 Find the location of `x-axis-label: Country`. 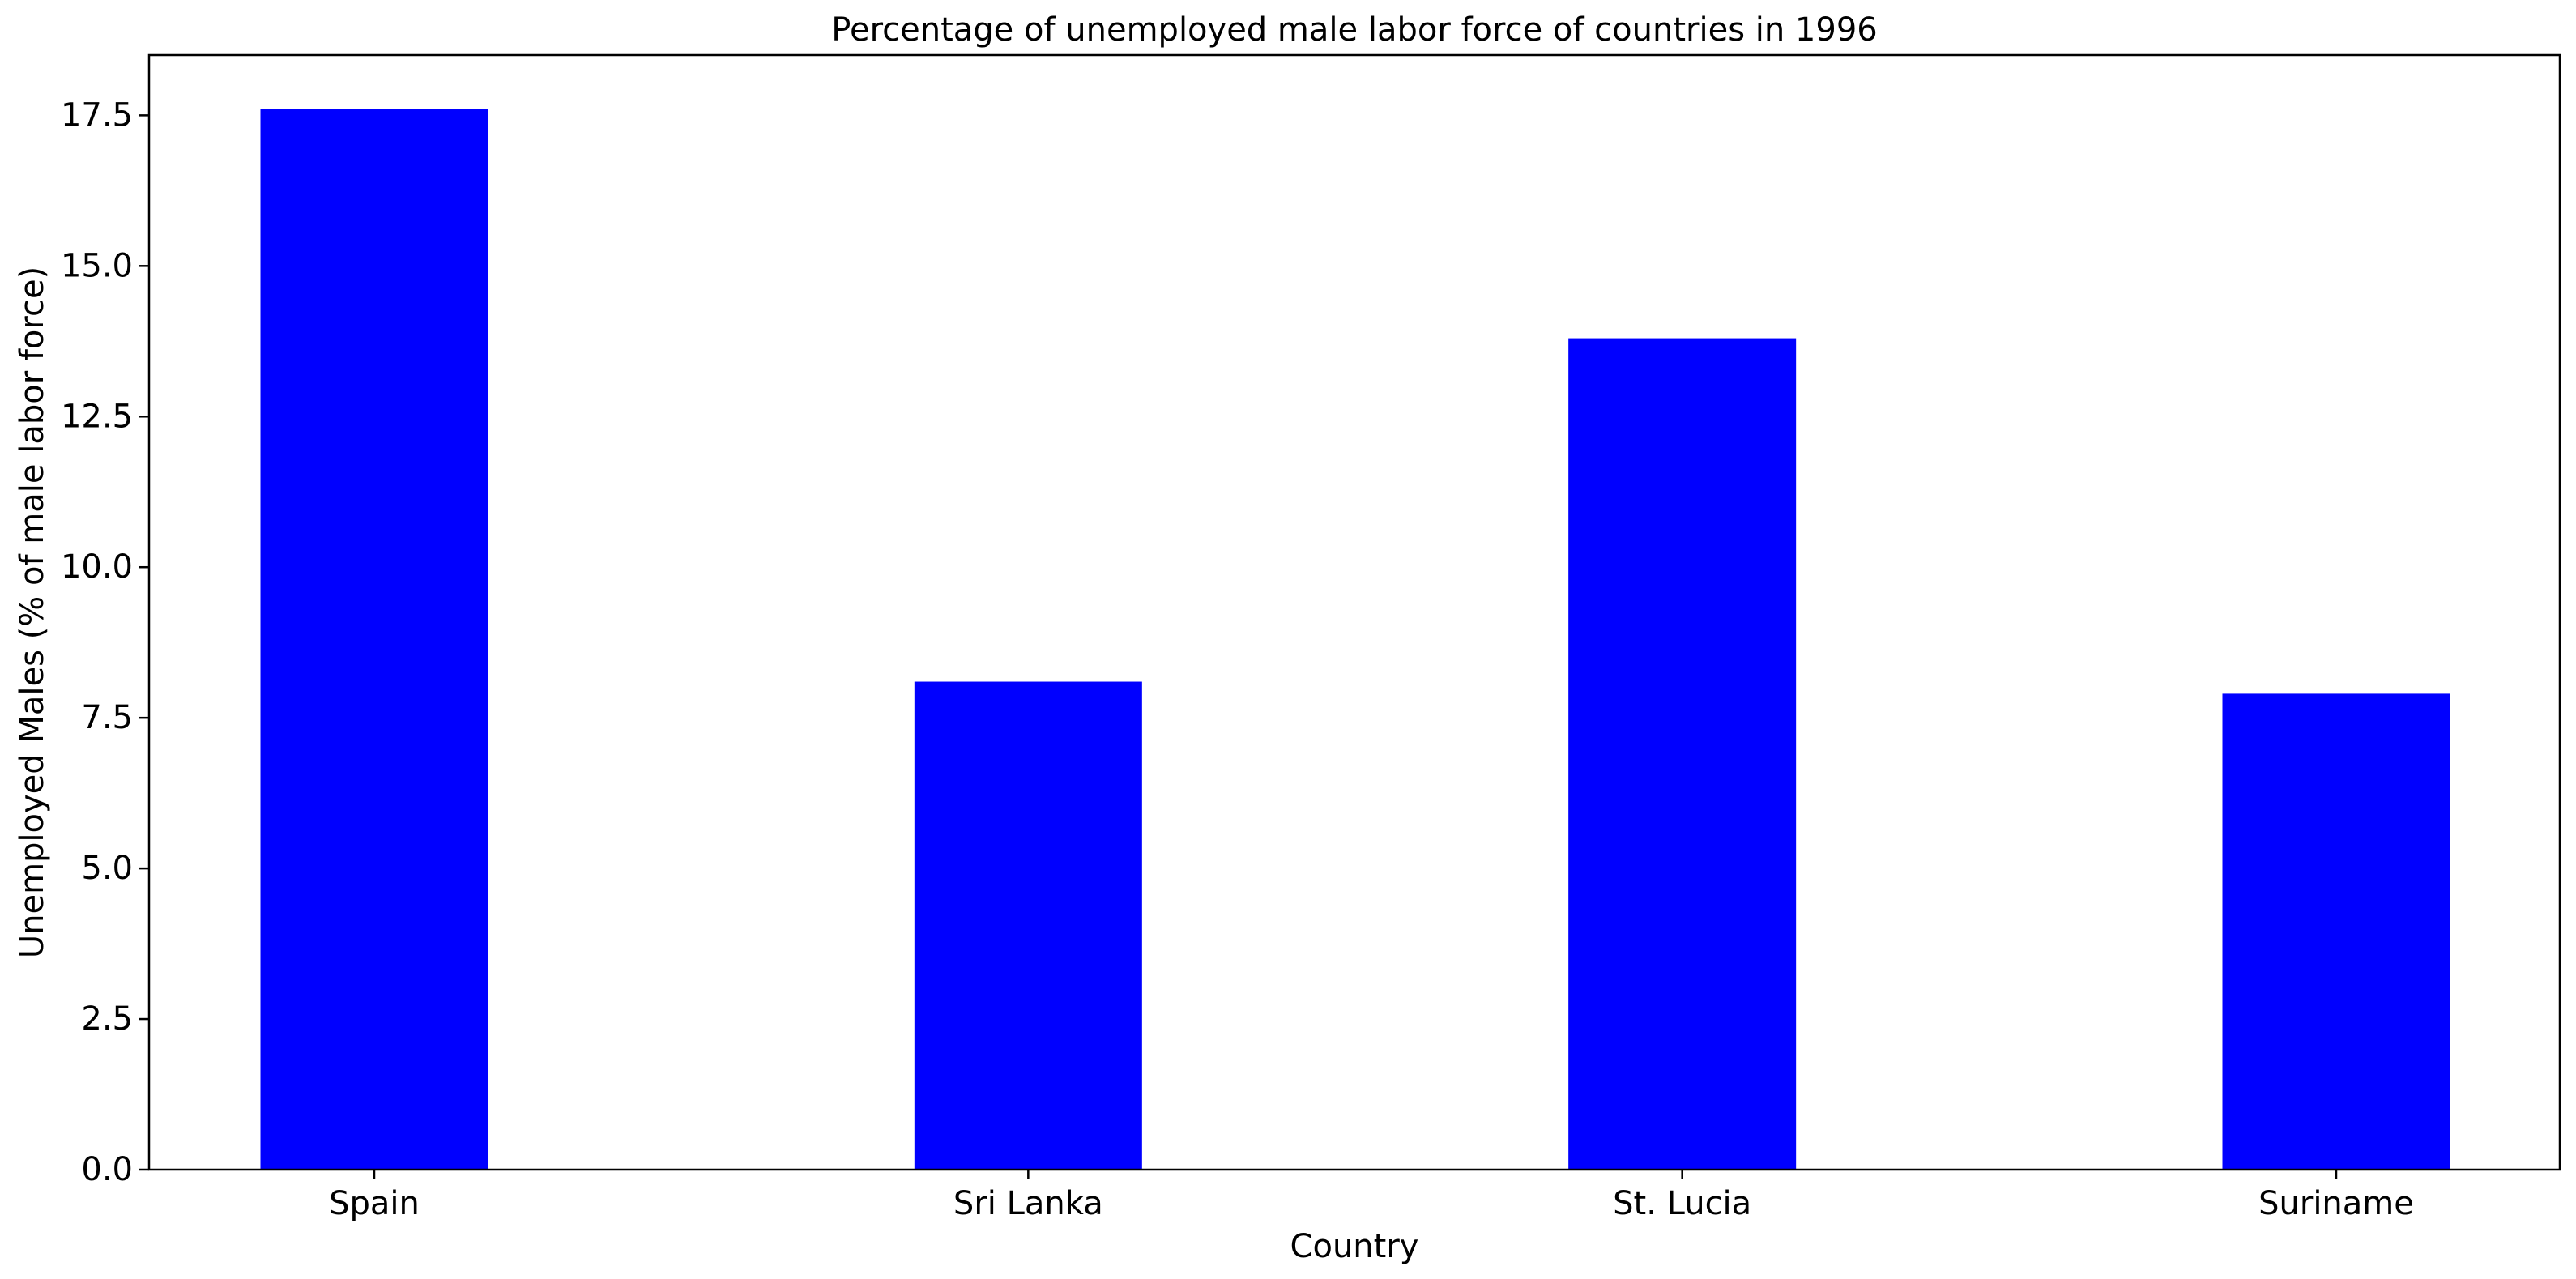

x-axis-label: Country is located at coordinates (1354, 1246).